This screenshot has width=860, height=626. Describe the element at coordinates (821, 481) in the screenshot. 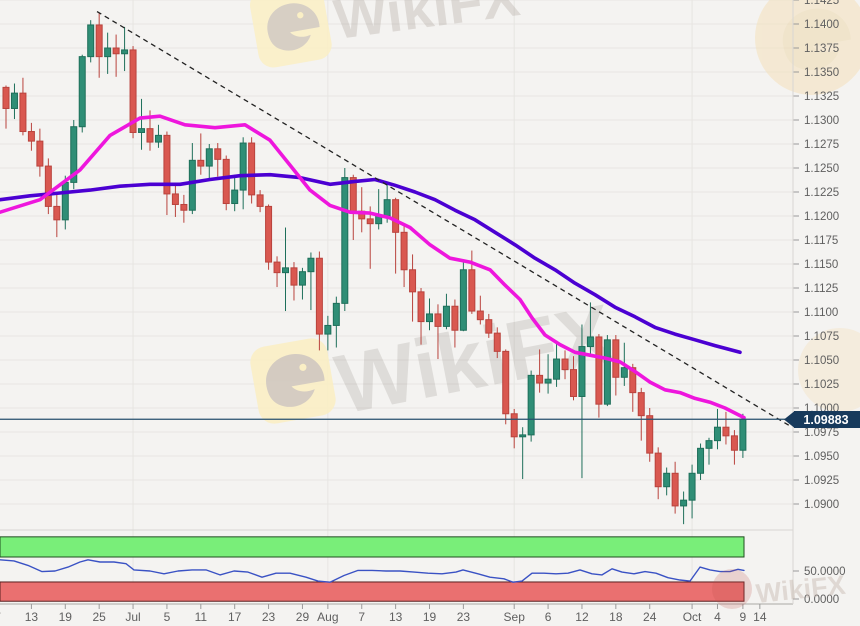

I see `price-axis-label: 1.0925` at that location.